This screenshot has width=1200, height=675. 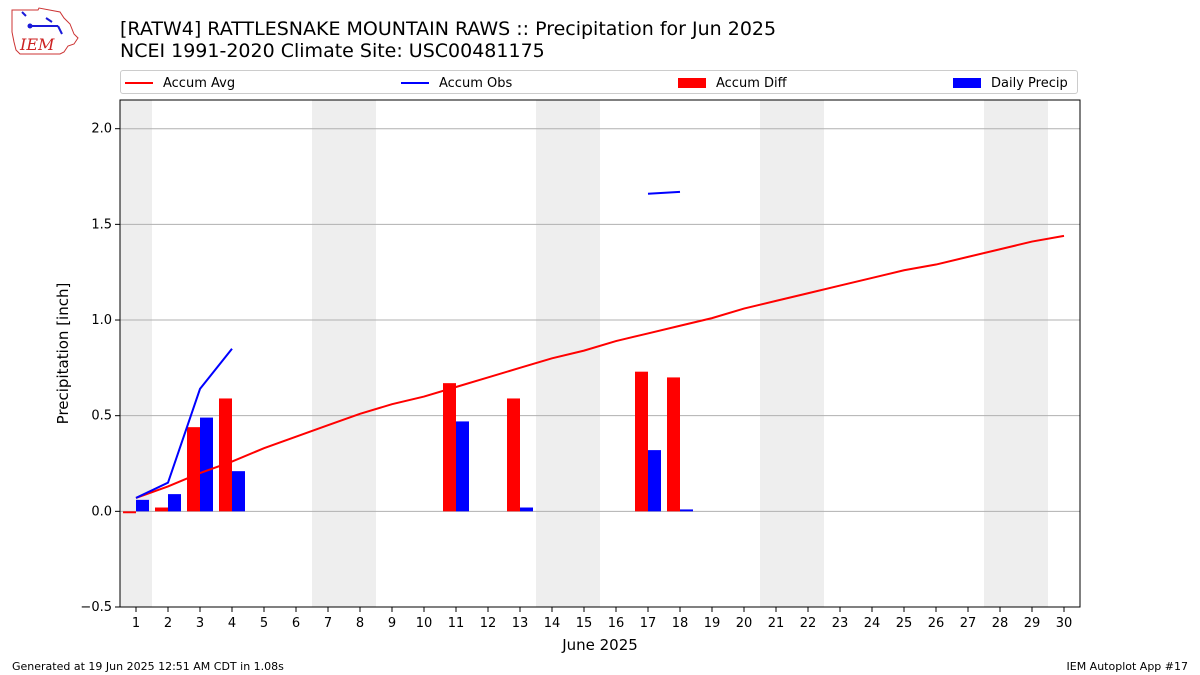 I want to click on legend-label-accum-obs: Accum Obs, so click(x=476, y=83).